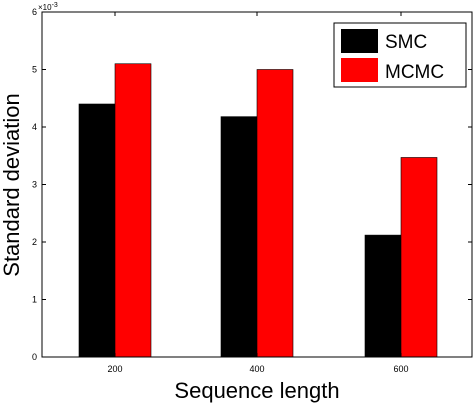  What do you see at coordinates (48, 7) in the screenshot?
I see `y-scale-label: ×10⁻³` at bounding box center [48, 7].